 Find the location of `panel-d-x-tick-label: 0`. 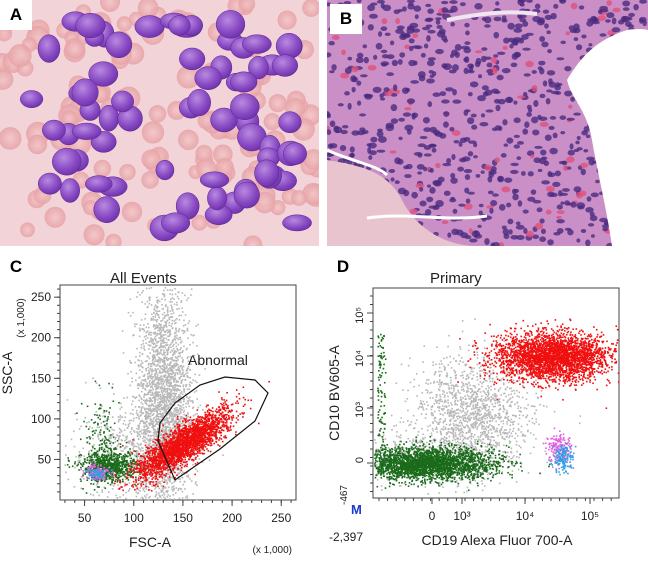

panel-d-x-tick-label: 0 is located at coordinates (432, 516).